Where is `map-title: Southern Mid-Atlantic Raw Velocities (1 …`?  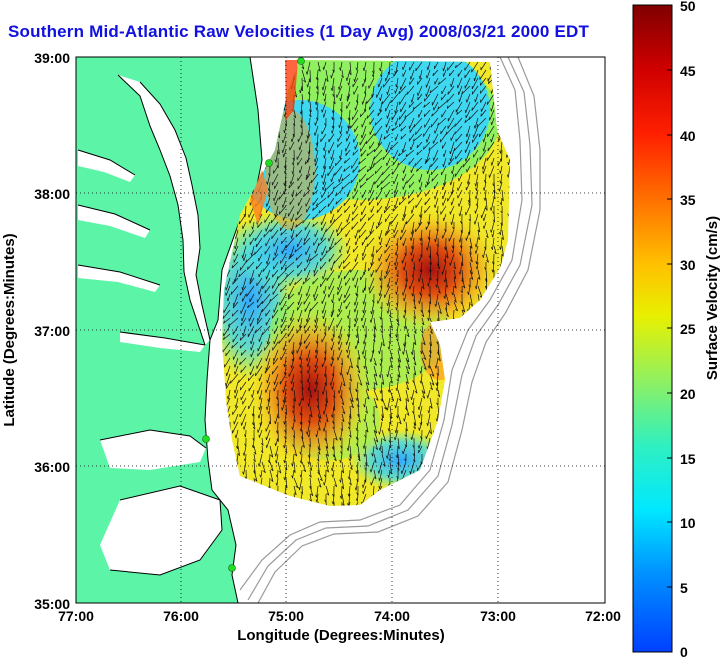
map-title: Southern Mid-Atlantic Raw Velocities (1 … is located at coordinates (299, 31).